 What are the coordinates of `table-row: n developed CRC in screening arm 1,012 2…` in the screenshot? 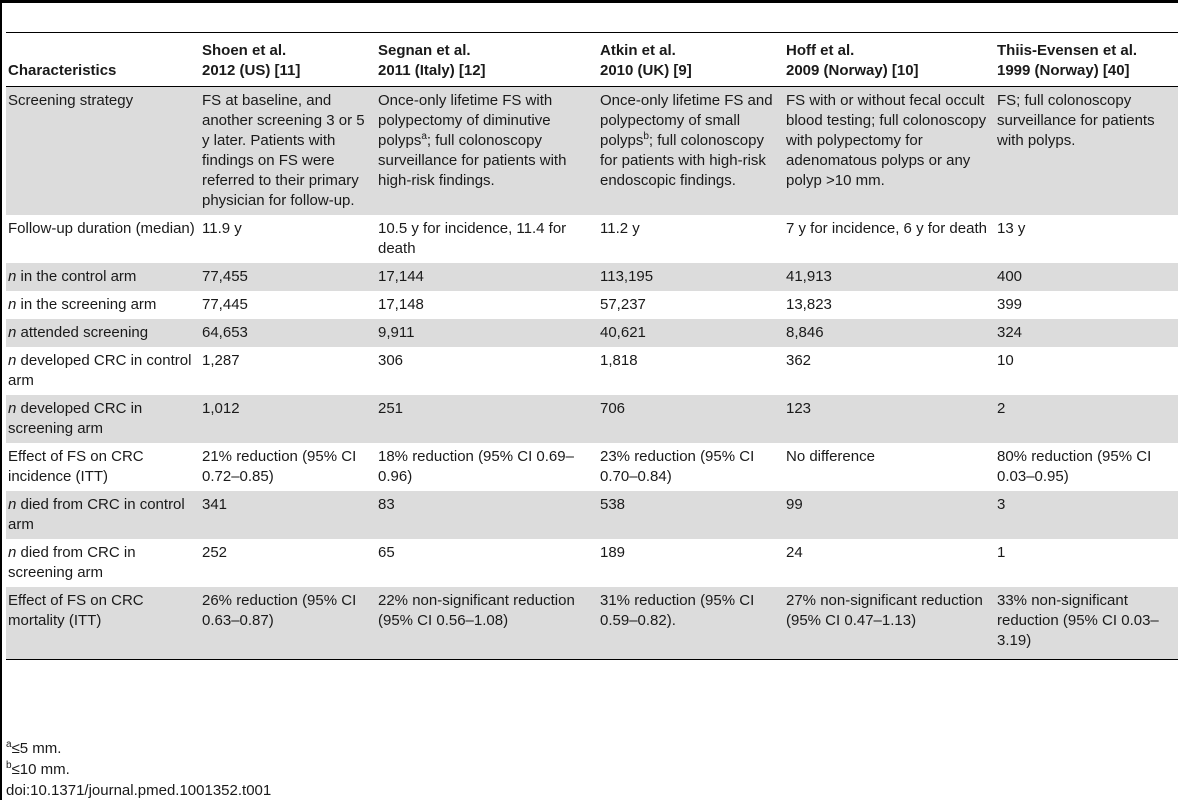 It's located at (592, 419).